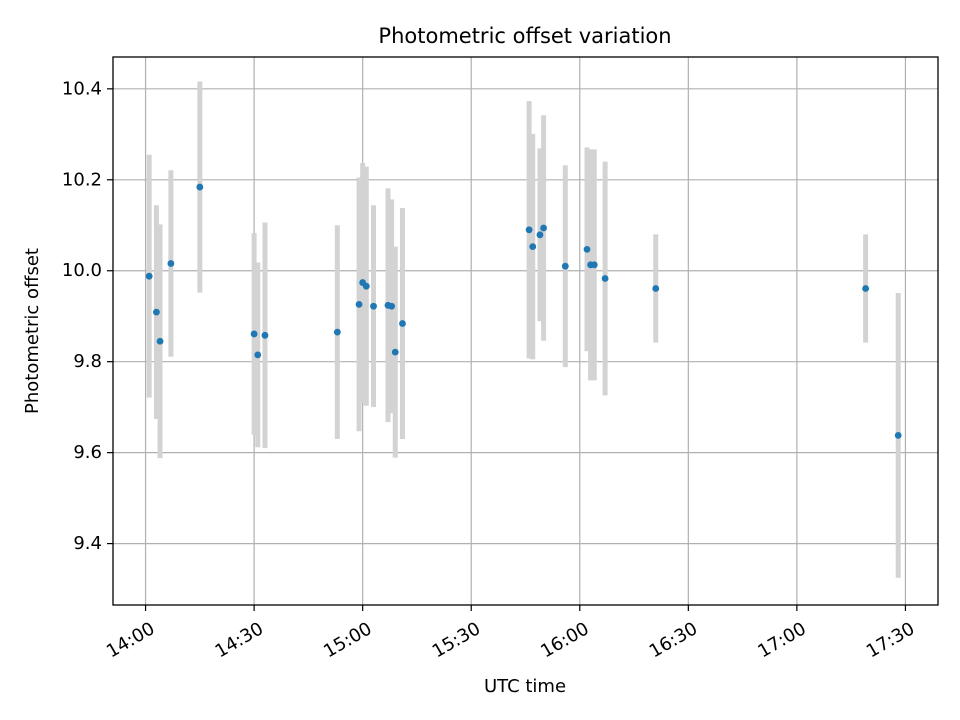  Describe the element at coordinates (87, 543) in the screenshot. I see `y-tick-label: 9.4` at that location.